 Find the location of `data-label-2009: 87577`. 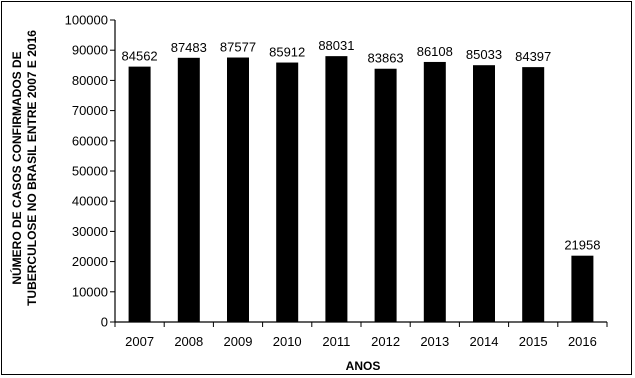

data-label-2009: 87577 is located at coordinates (238, 47).